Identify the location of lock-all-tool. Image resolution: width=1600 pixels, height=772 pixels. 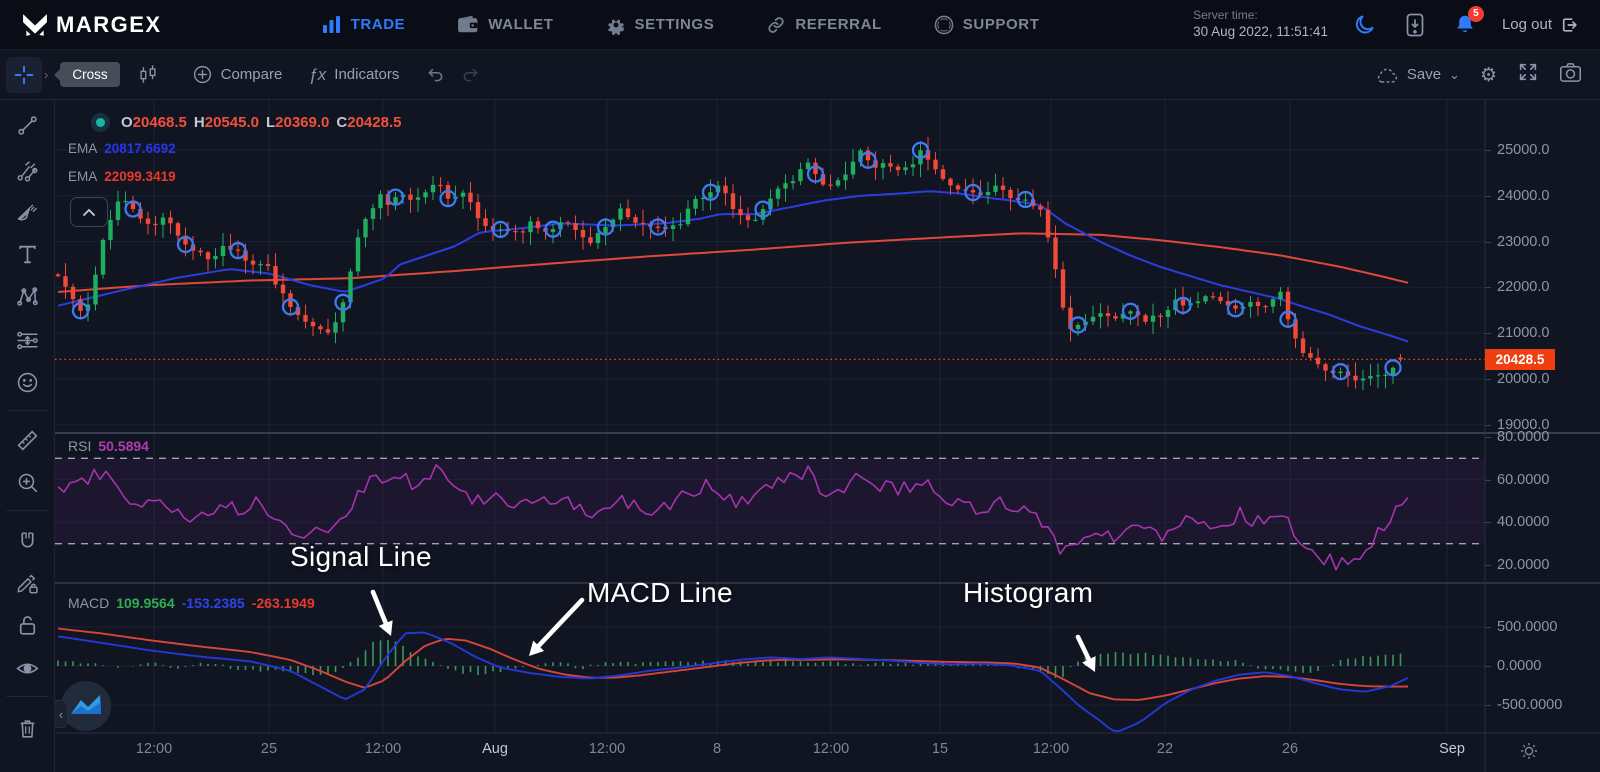
(27, 625).